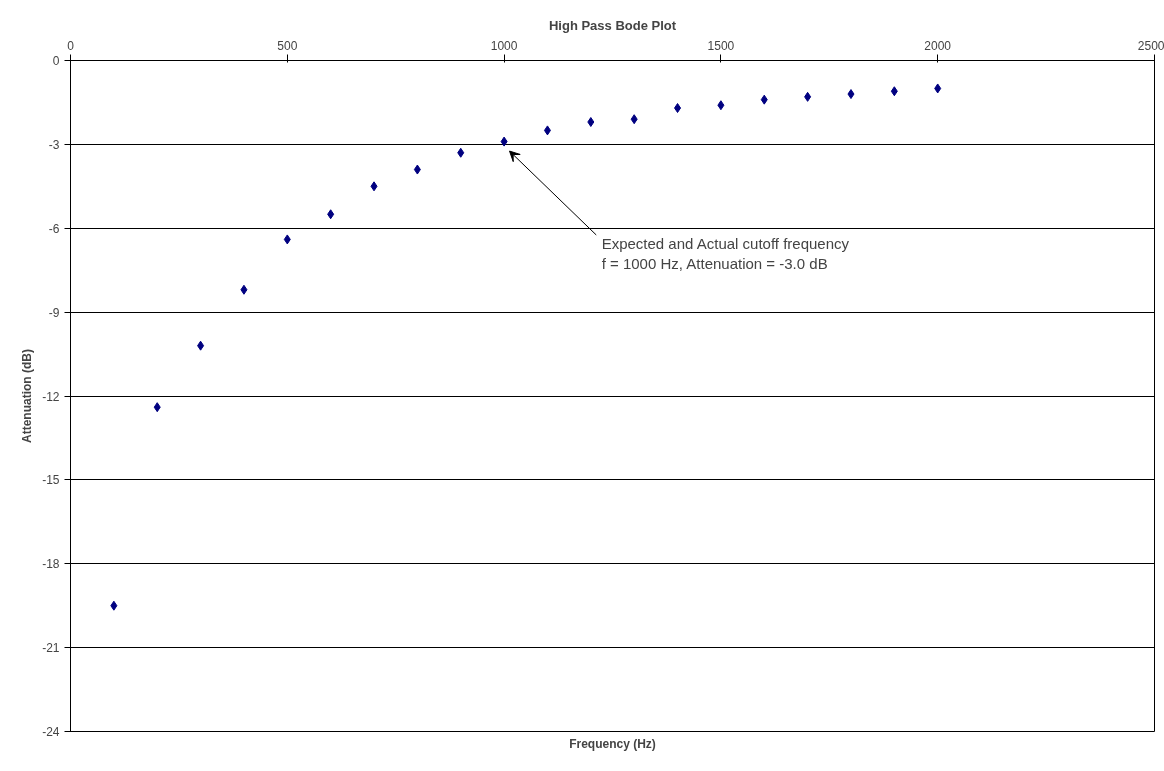 Image resolution: width=1164 pixels, height=771 pixels. What do you see at coordinates (612, 743) in the screenshot?
I see `x-axis-title: Frequency (Hz)` at bounding box center [612, 743].